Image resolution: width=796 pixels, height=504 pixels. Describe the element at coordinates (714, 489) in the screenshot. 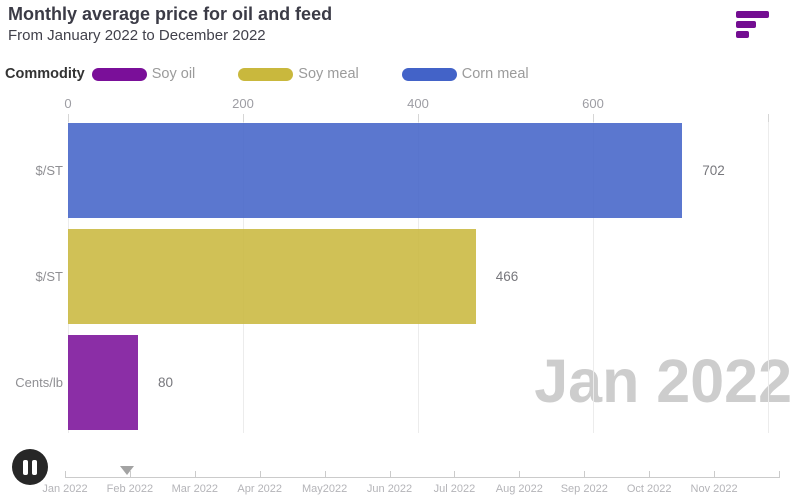

I see `timeline-month-label: Nov 2022` at that location.